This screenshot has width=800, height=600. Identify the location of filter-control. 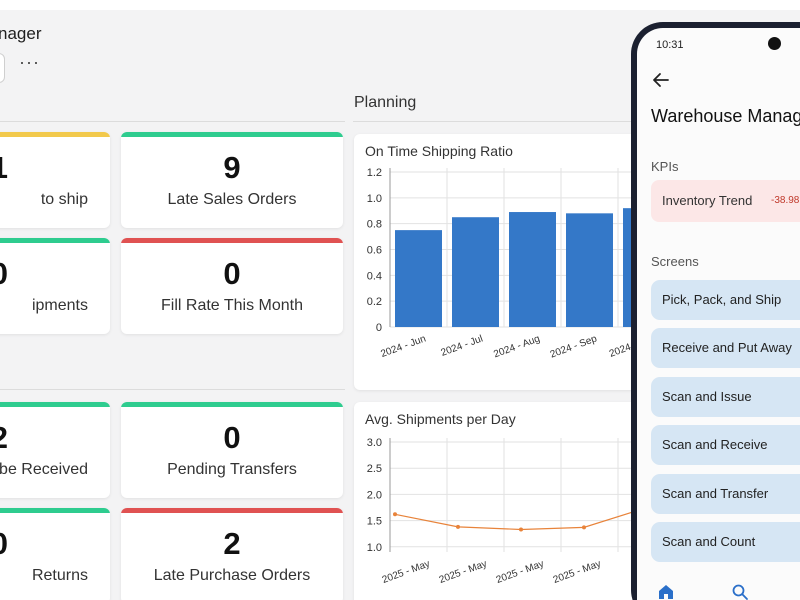
(2, 68).